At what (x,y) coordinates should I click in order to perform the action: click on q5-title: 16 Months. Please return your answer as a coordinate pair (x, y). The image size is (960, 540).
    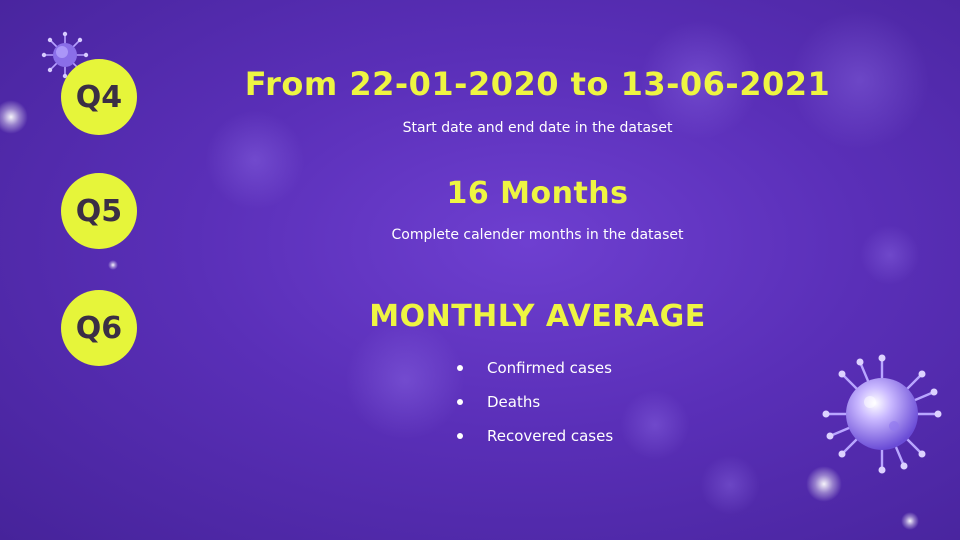
    Looking at the image, I should click on (537, 193).